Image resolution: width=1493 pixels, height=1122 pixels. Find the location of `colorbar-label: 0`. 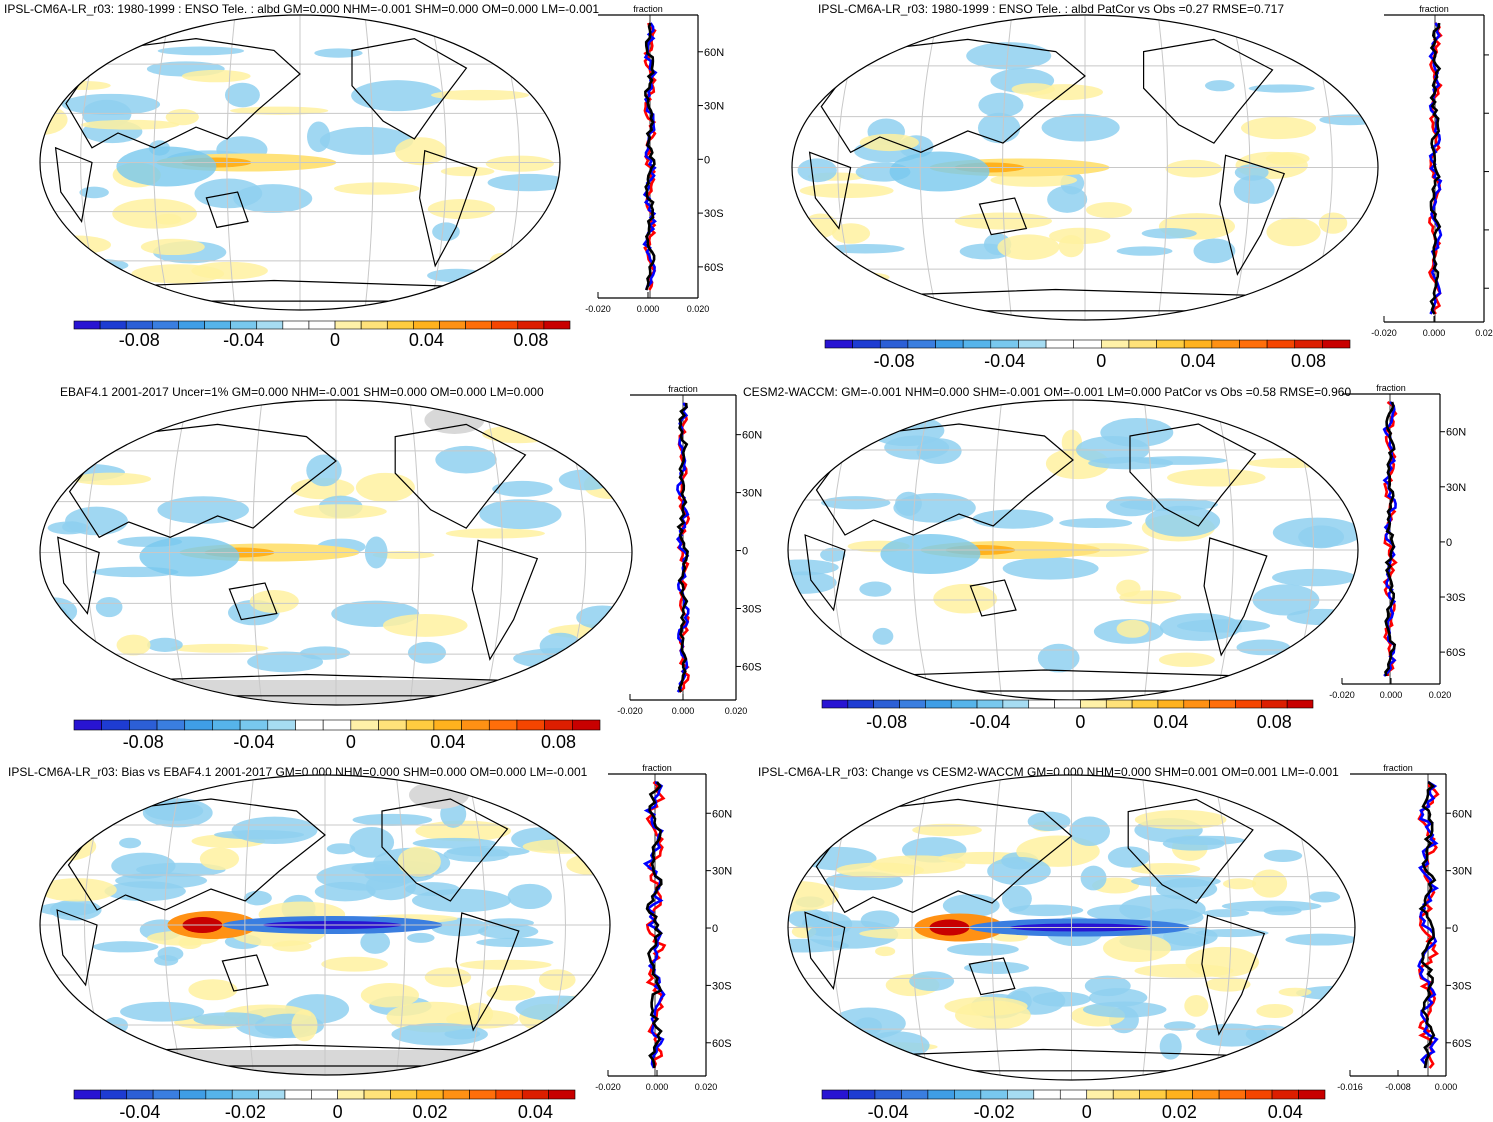

colorbar-label: 0 is located at coordinates (335, 340).